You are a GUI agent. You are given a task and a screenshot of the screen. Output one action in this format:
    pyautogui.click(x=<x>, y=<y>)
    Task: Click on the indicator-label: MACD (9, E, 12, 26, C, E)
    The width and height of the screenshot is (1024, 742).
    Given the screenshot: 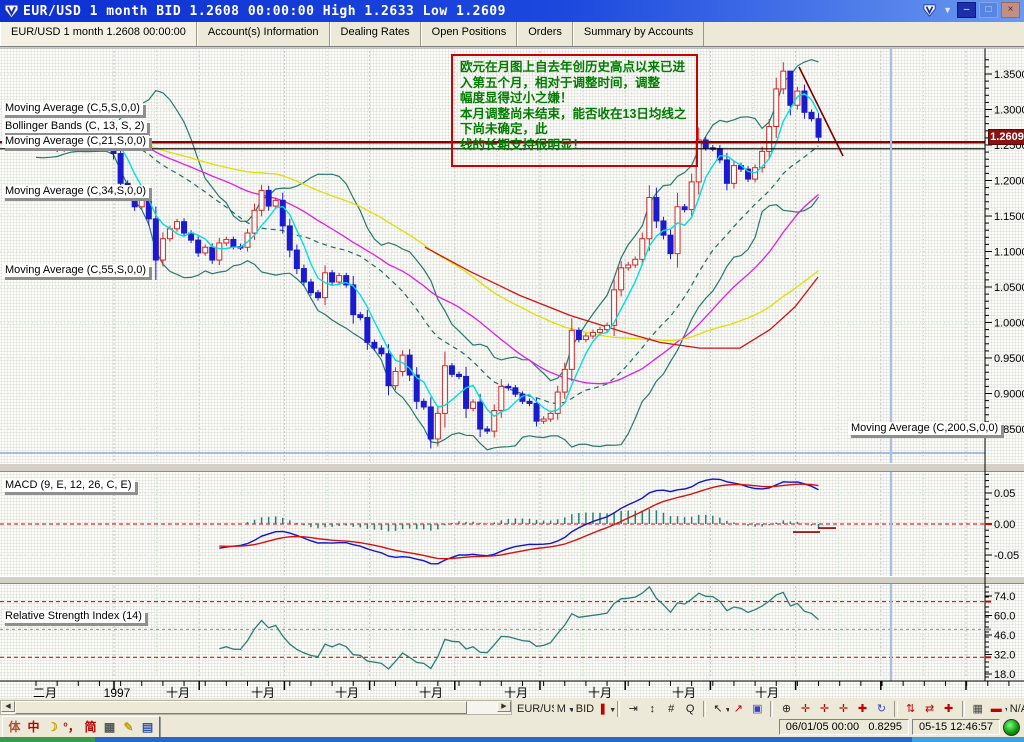 What is the action you would take?
    pyautogui.click(x=68, y=485)
    